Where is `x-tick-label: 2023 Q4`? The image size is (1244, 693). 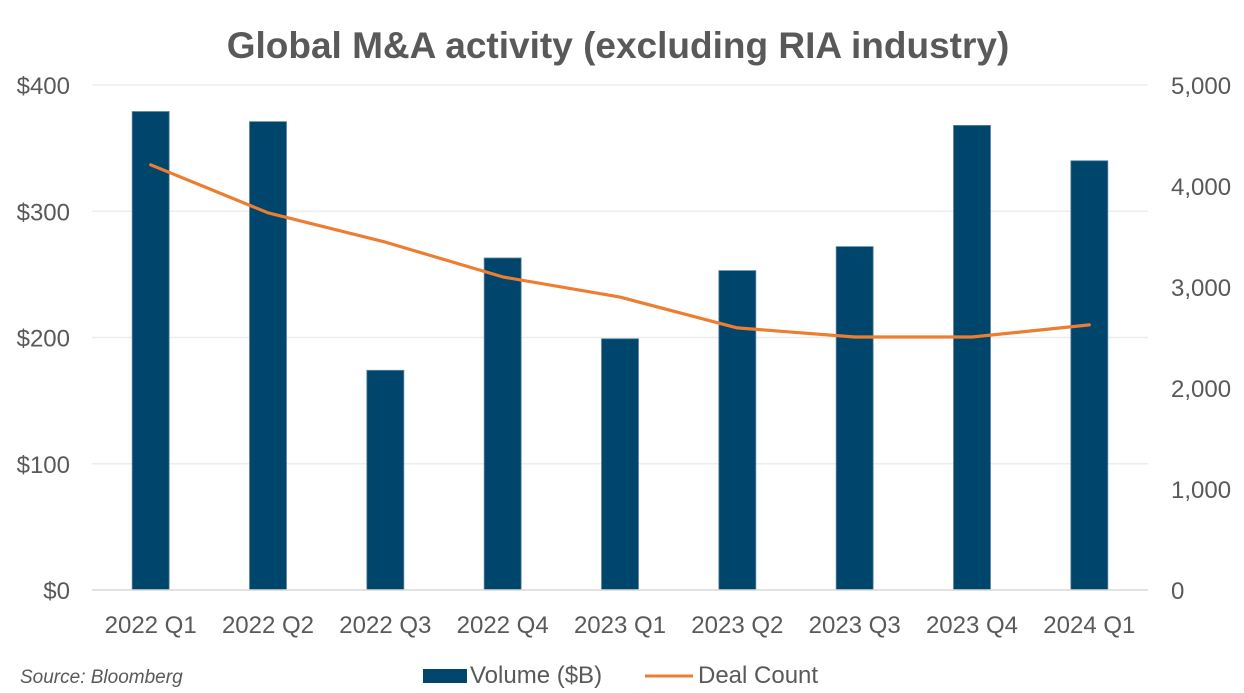
x-tick-label: 2023 Q4 is located at coordinates (972, 625).